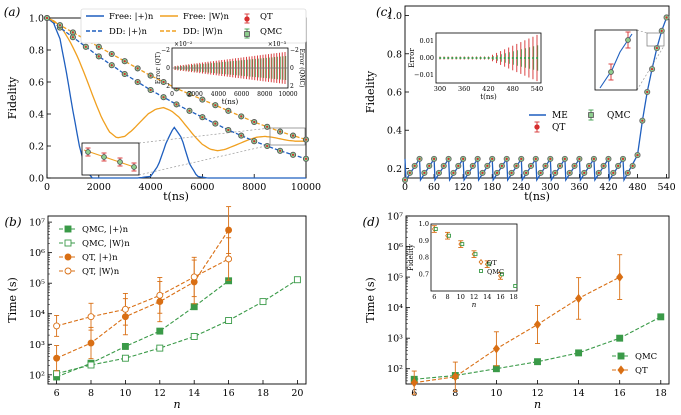 The width and height of the screenshot is (681, 415). What do you see at coordinates (620, 393) in the screenshot?
I see `x-tick-label: 16` at bounding box center [620, 393].